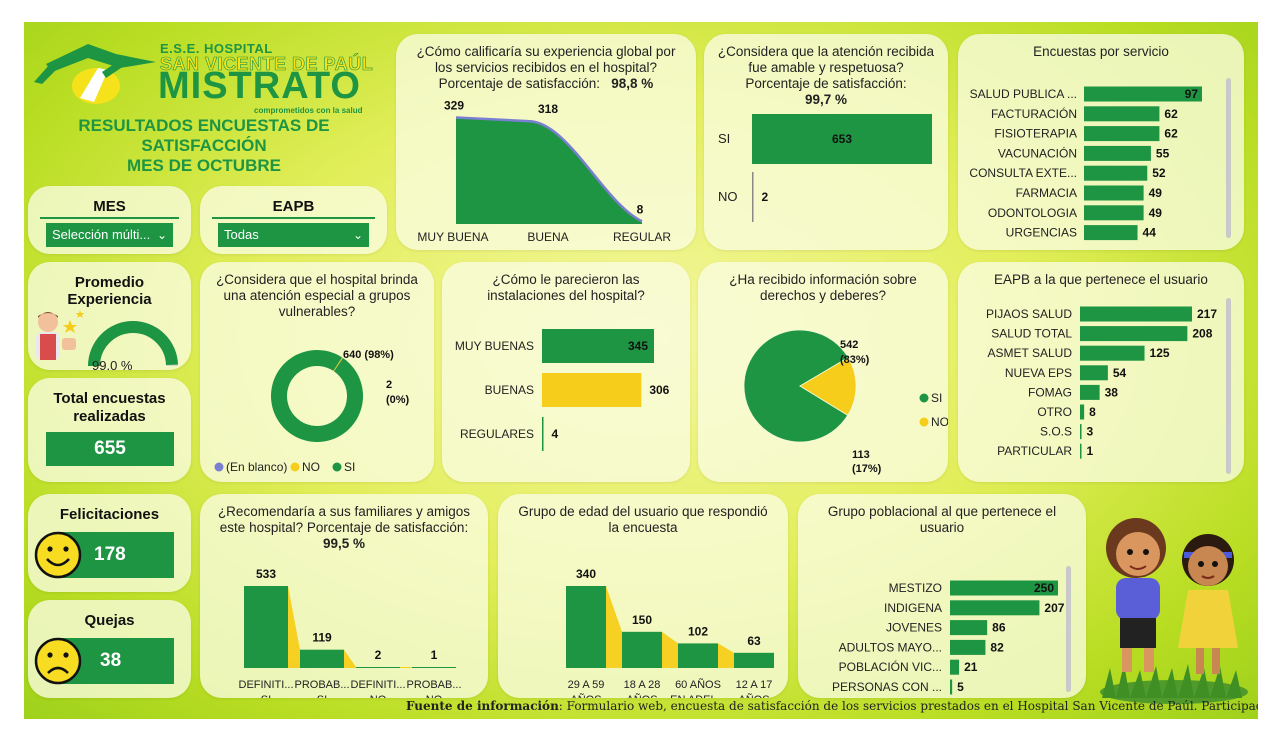 The width and height of the screenshot is (1280, 740). Describe the element at coordinates (555, 434) in the screenshot. I see `data-label: 4` at that location.